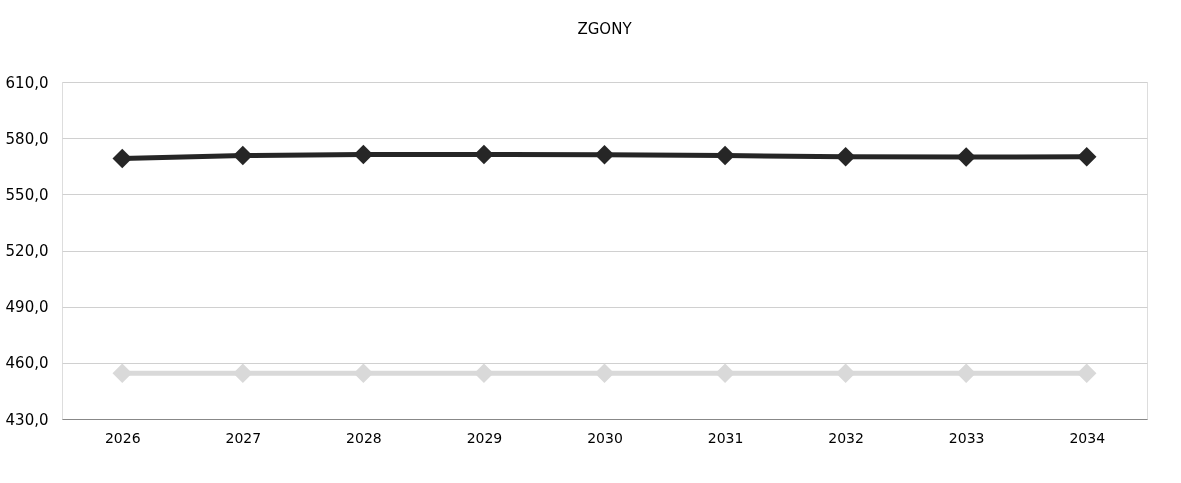 Image resolution: width=1181 pixels, height=483 pixels. I want to click on y-tick-label: 550,0, so click(27, 194).